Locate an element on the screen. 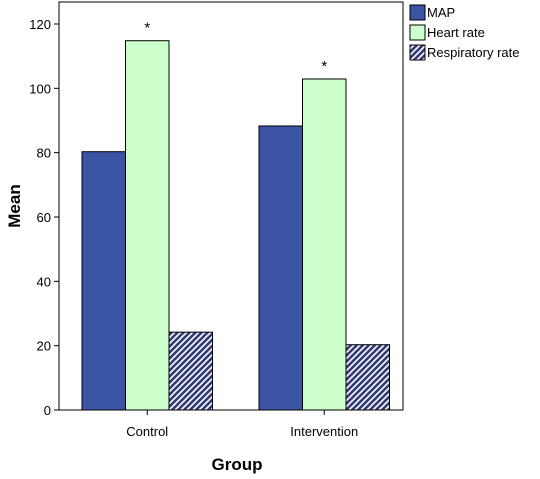  y-tick-label: 20 is located at coordinates (44, 346).